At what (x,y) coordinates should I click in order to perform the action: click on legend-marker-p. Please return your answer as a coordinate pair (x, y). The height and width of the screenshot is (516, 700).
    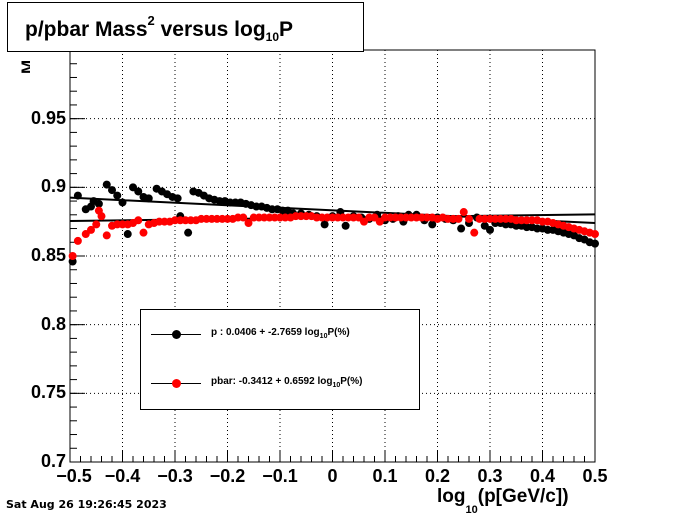
    Looking at the image, I should click on (176, 334).